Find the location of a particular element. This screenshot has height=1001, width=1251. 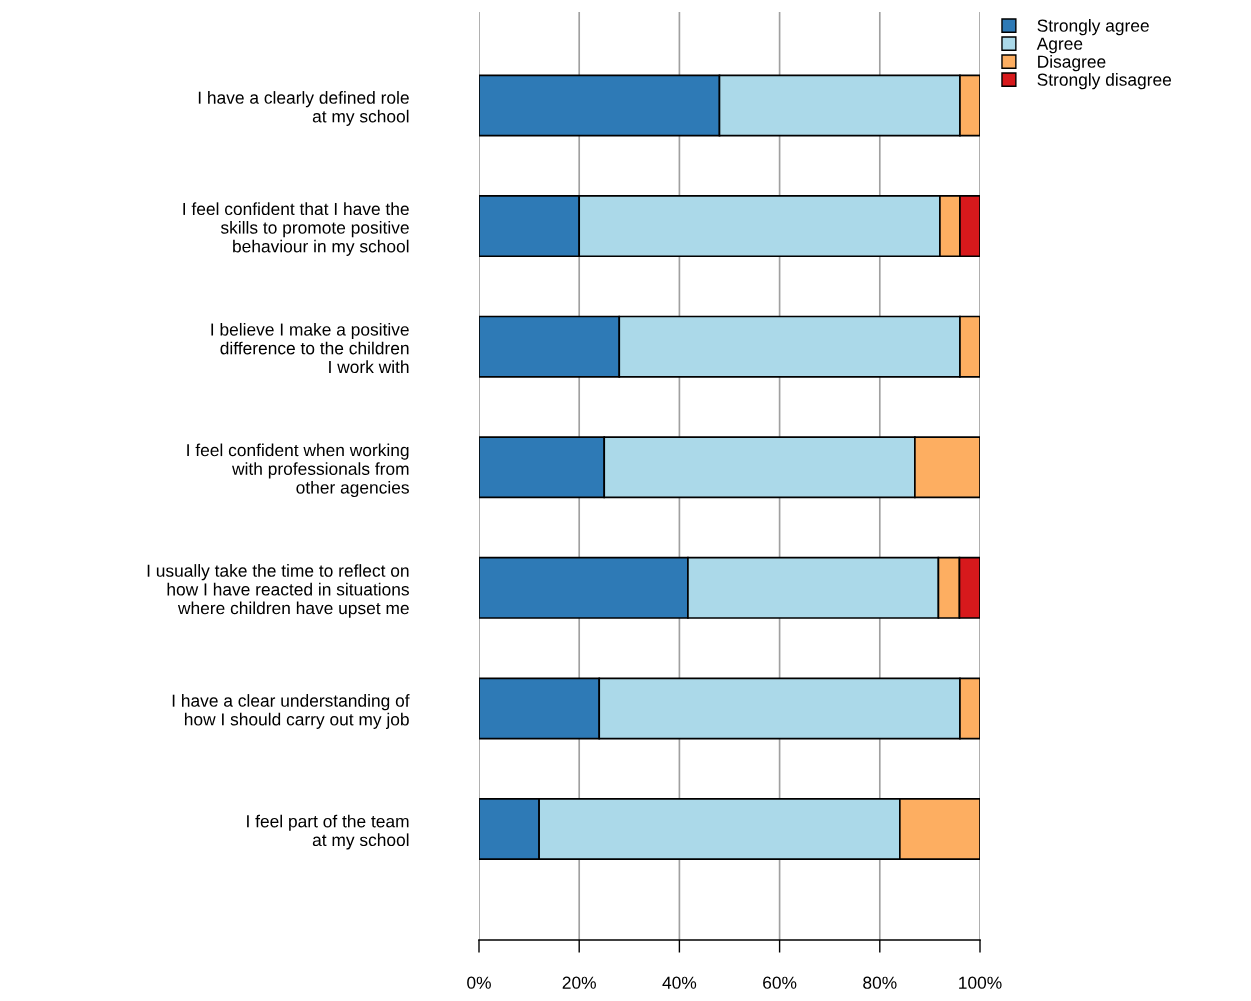

y-tick-label: I believe I make a positive difference to the children I work with is located at coordinates (310, 348).